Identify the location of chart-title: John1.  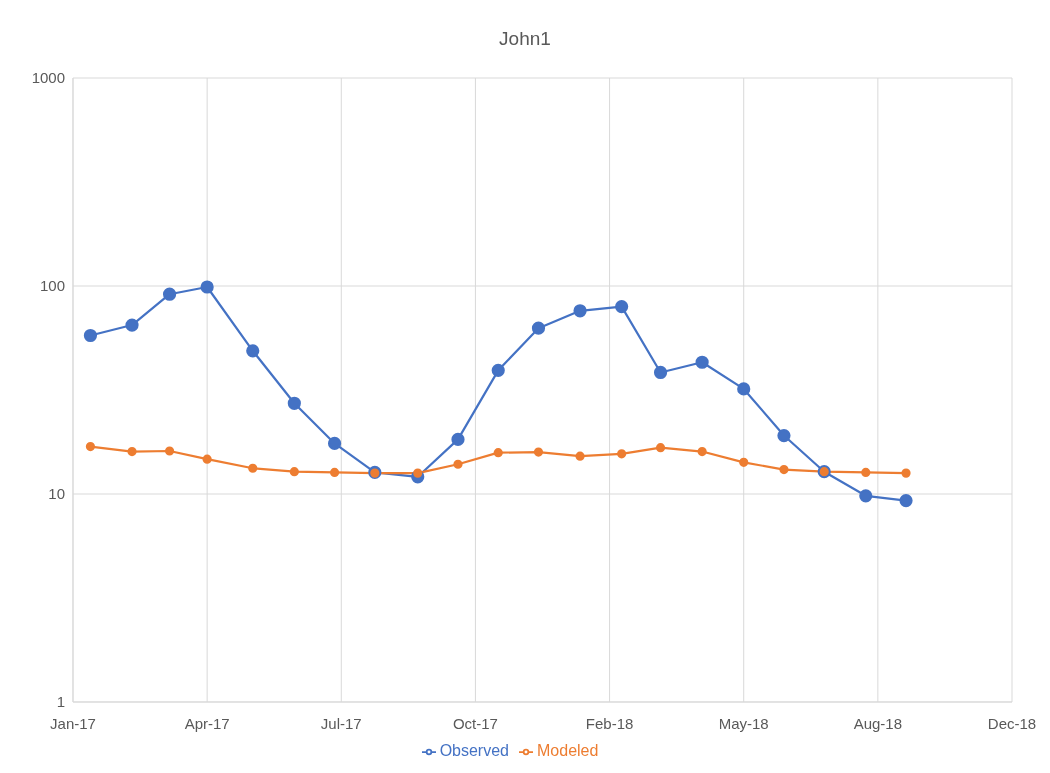
(525, 39).